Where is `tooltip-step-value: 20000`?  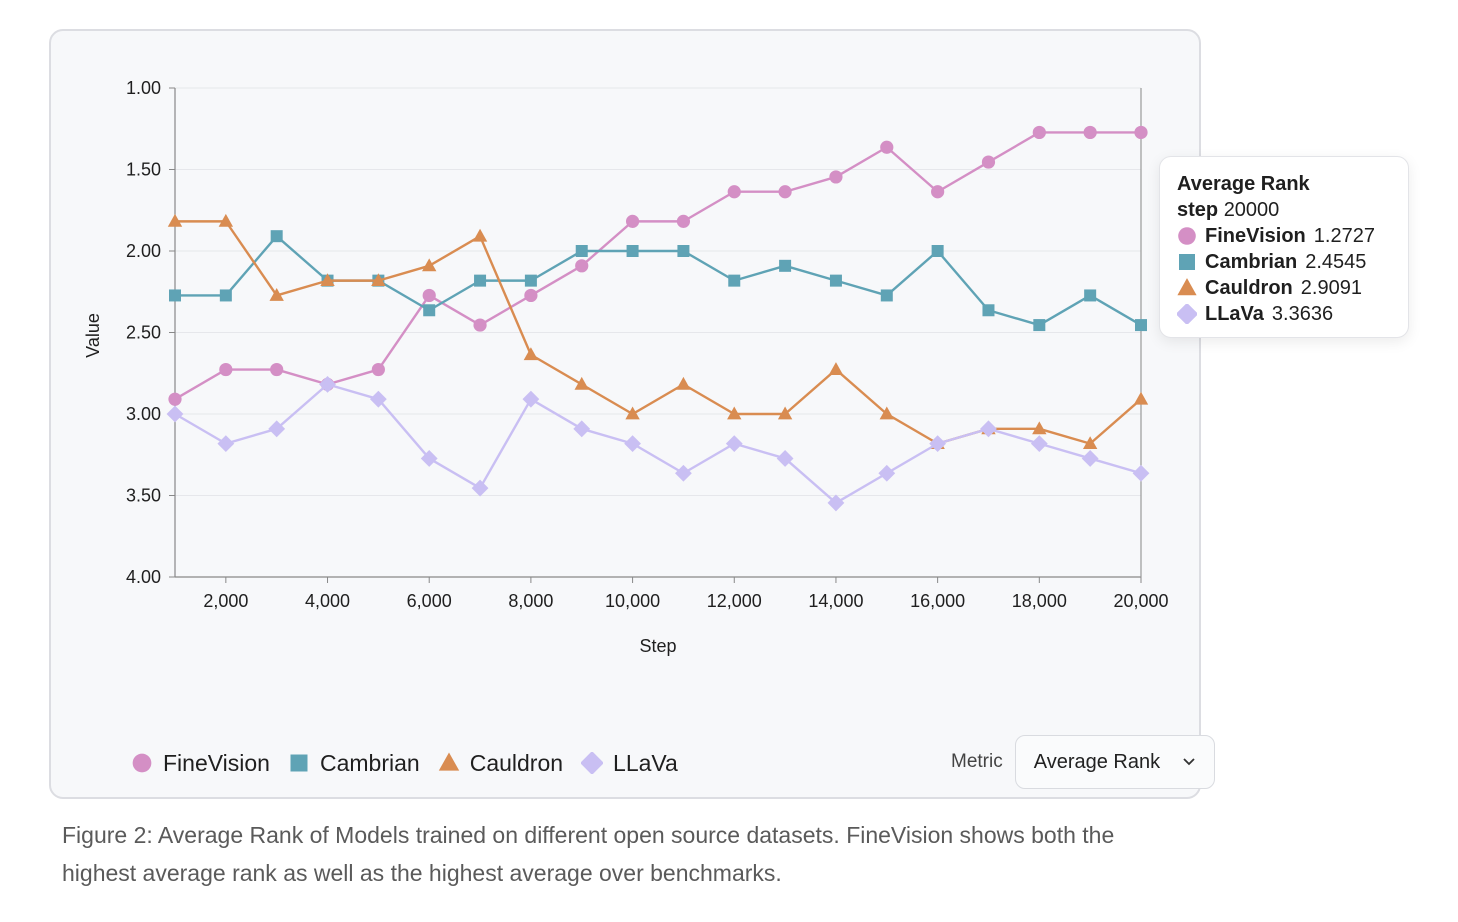
tooltip-step-value: 20000 is located at coordinates (1251, 210).